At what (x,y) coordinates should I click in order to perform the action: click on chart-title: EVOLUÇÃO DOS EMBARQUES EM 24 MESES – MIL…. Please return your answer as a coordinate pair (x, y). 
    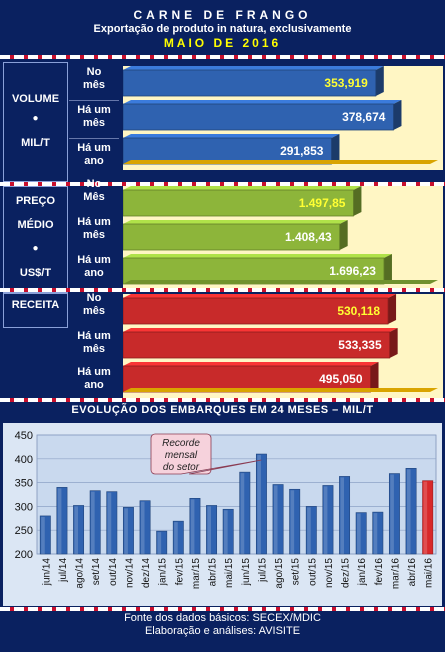
    Looking at the image, I should click on (222, 410).